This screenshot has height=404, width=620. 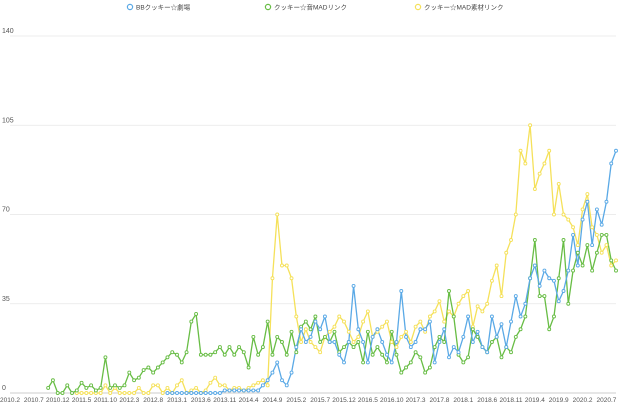 What do you see at coordinates (535, 400) in the screenshot?
I see `x-tick-label: 2019.4` at bounding box center [535, 400].